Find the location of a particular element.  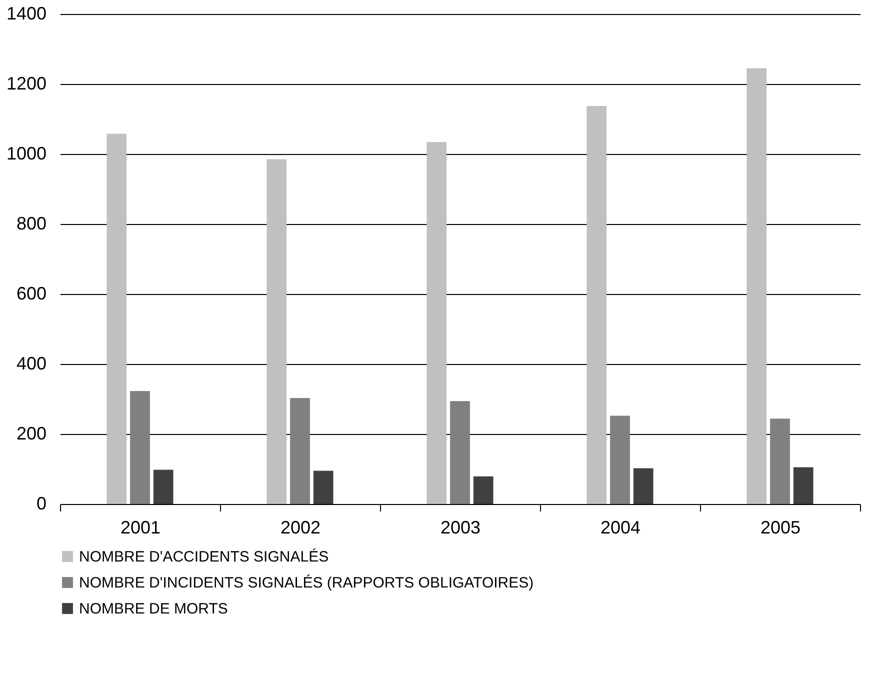

legend-label: NOMBRE D'ACCIDENTS SIGNALÉS is located at coordinates (204, 557).